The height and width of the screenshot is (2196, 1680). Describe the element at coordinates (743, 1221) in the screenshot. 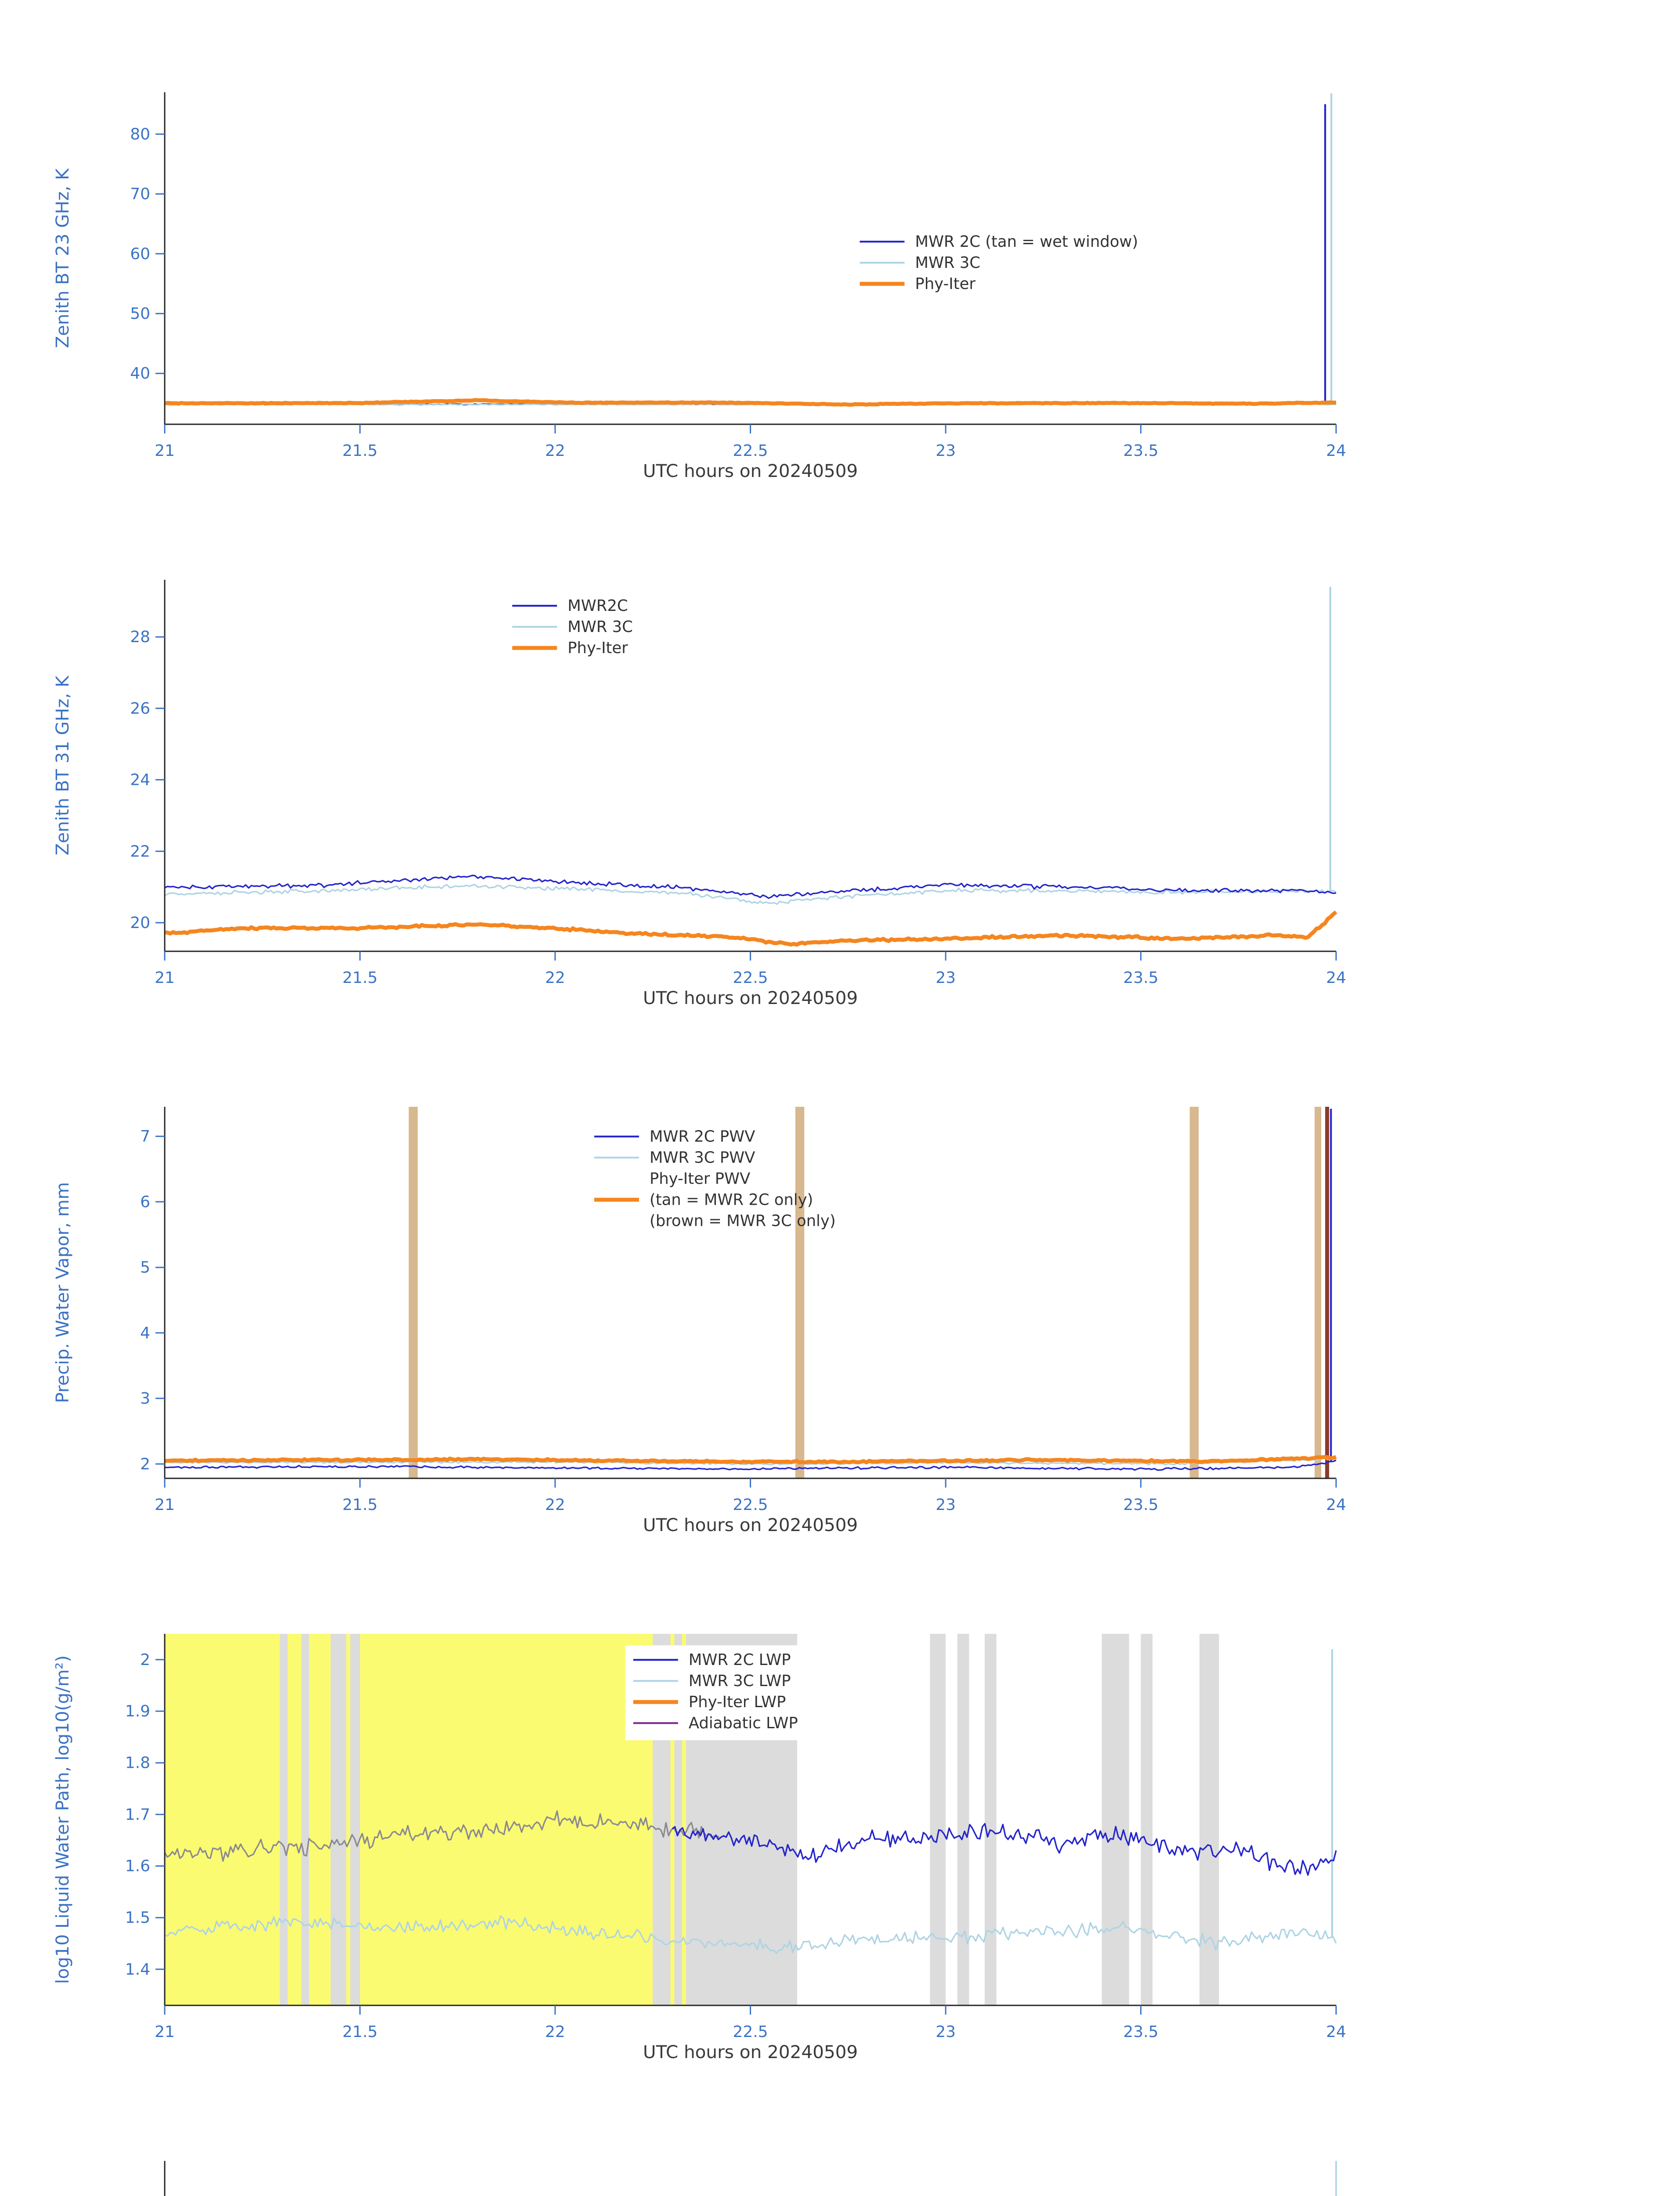

I see `legend-label-brown-mwr-3c-only: (brown = MWR 3C only)` at that location.